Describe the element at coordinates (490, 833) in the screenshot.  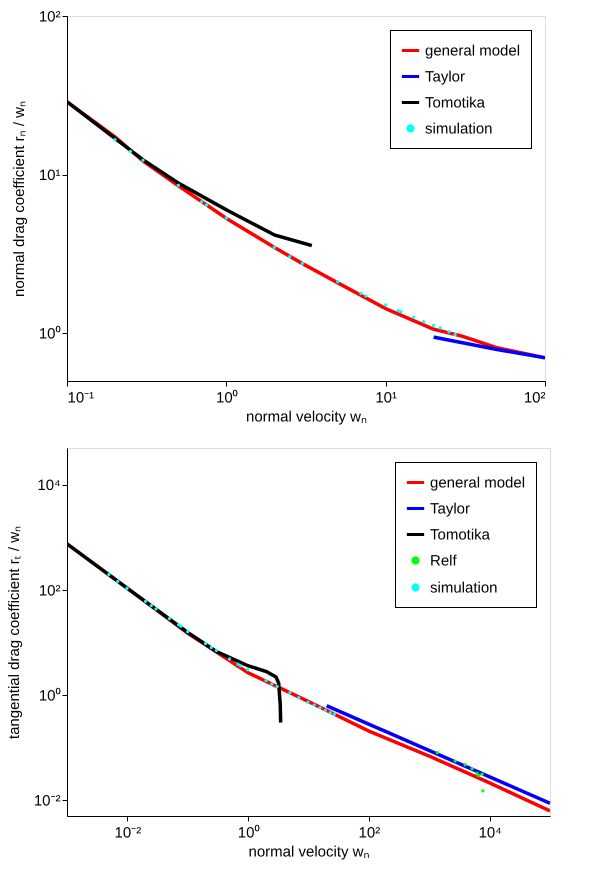
I see `x-tick-label: 10⁴` at that location.